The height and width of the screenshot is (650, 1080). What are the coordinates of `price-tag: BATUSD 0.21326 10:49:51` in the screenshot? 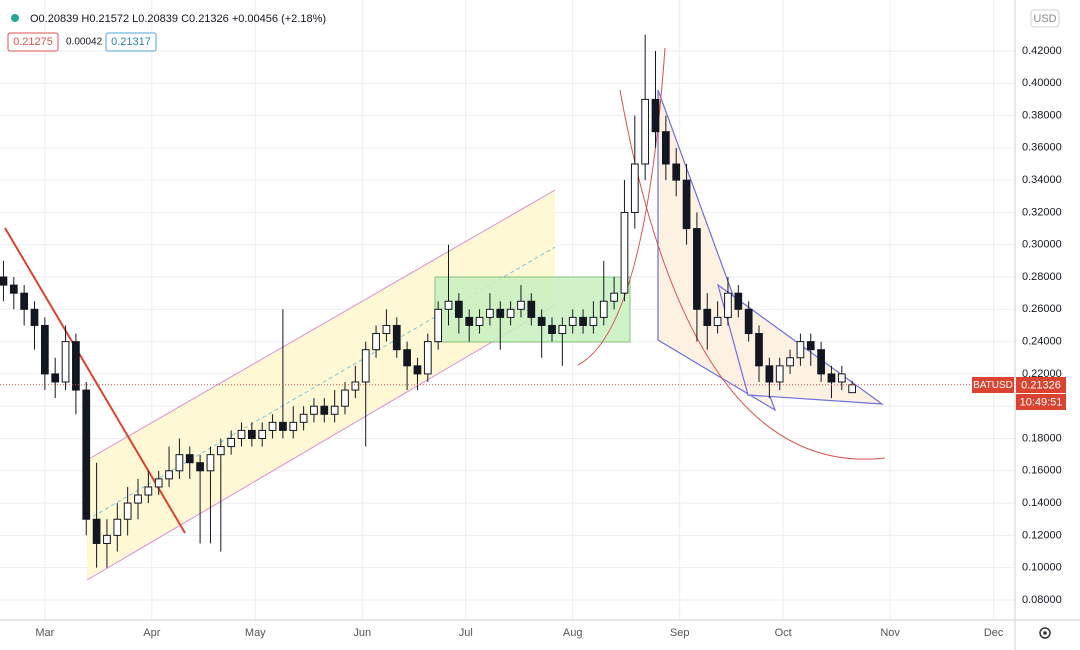 It's located at (1019, 393).